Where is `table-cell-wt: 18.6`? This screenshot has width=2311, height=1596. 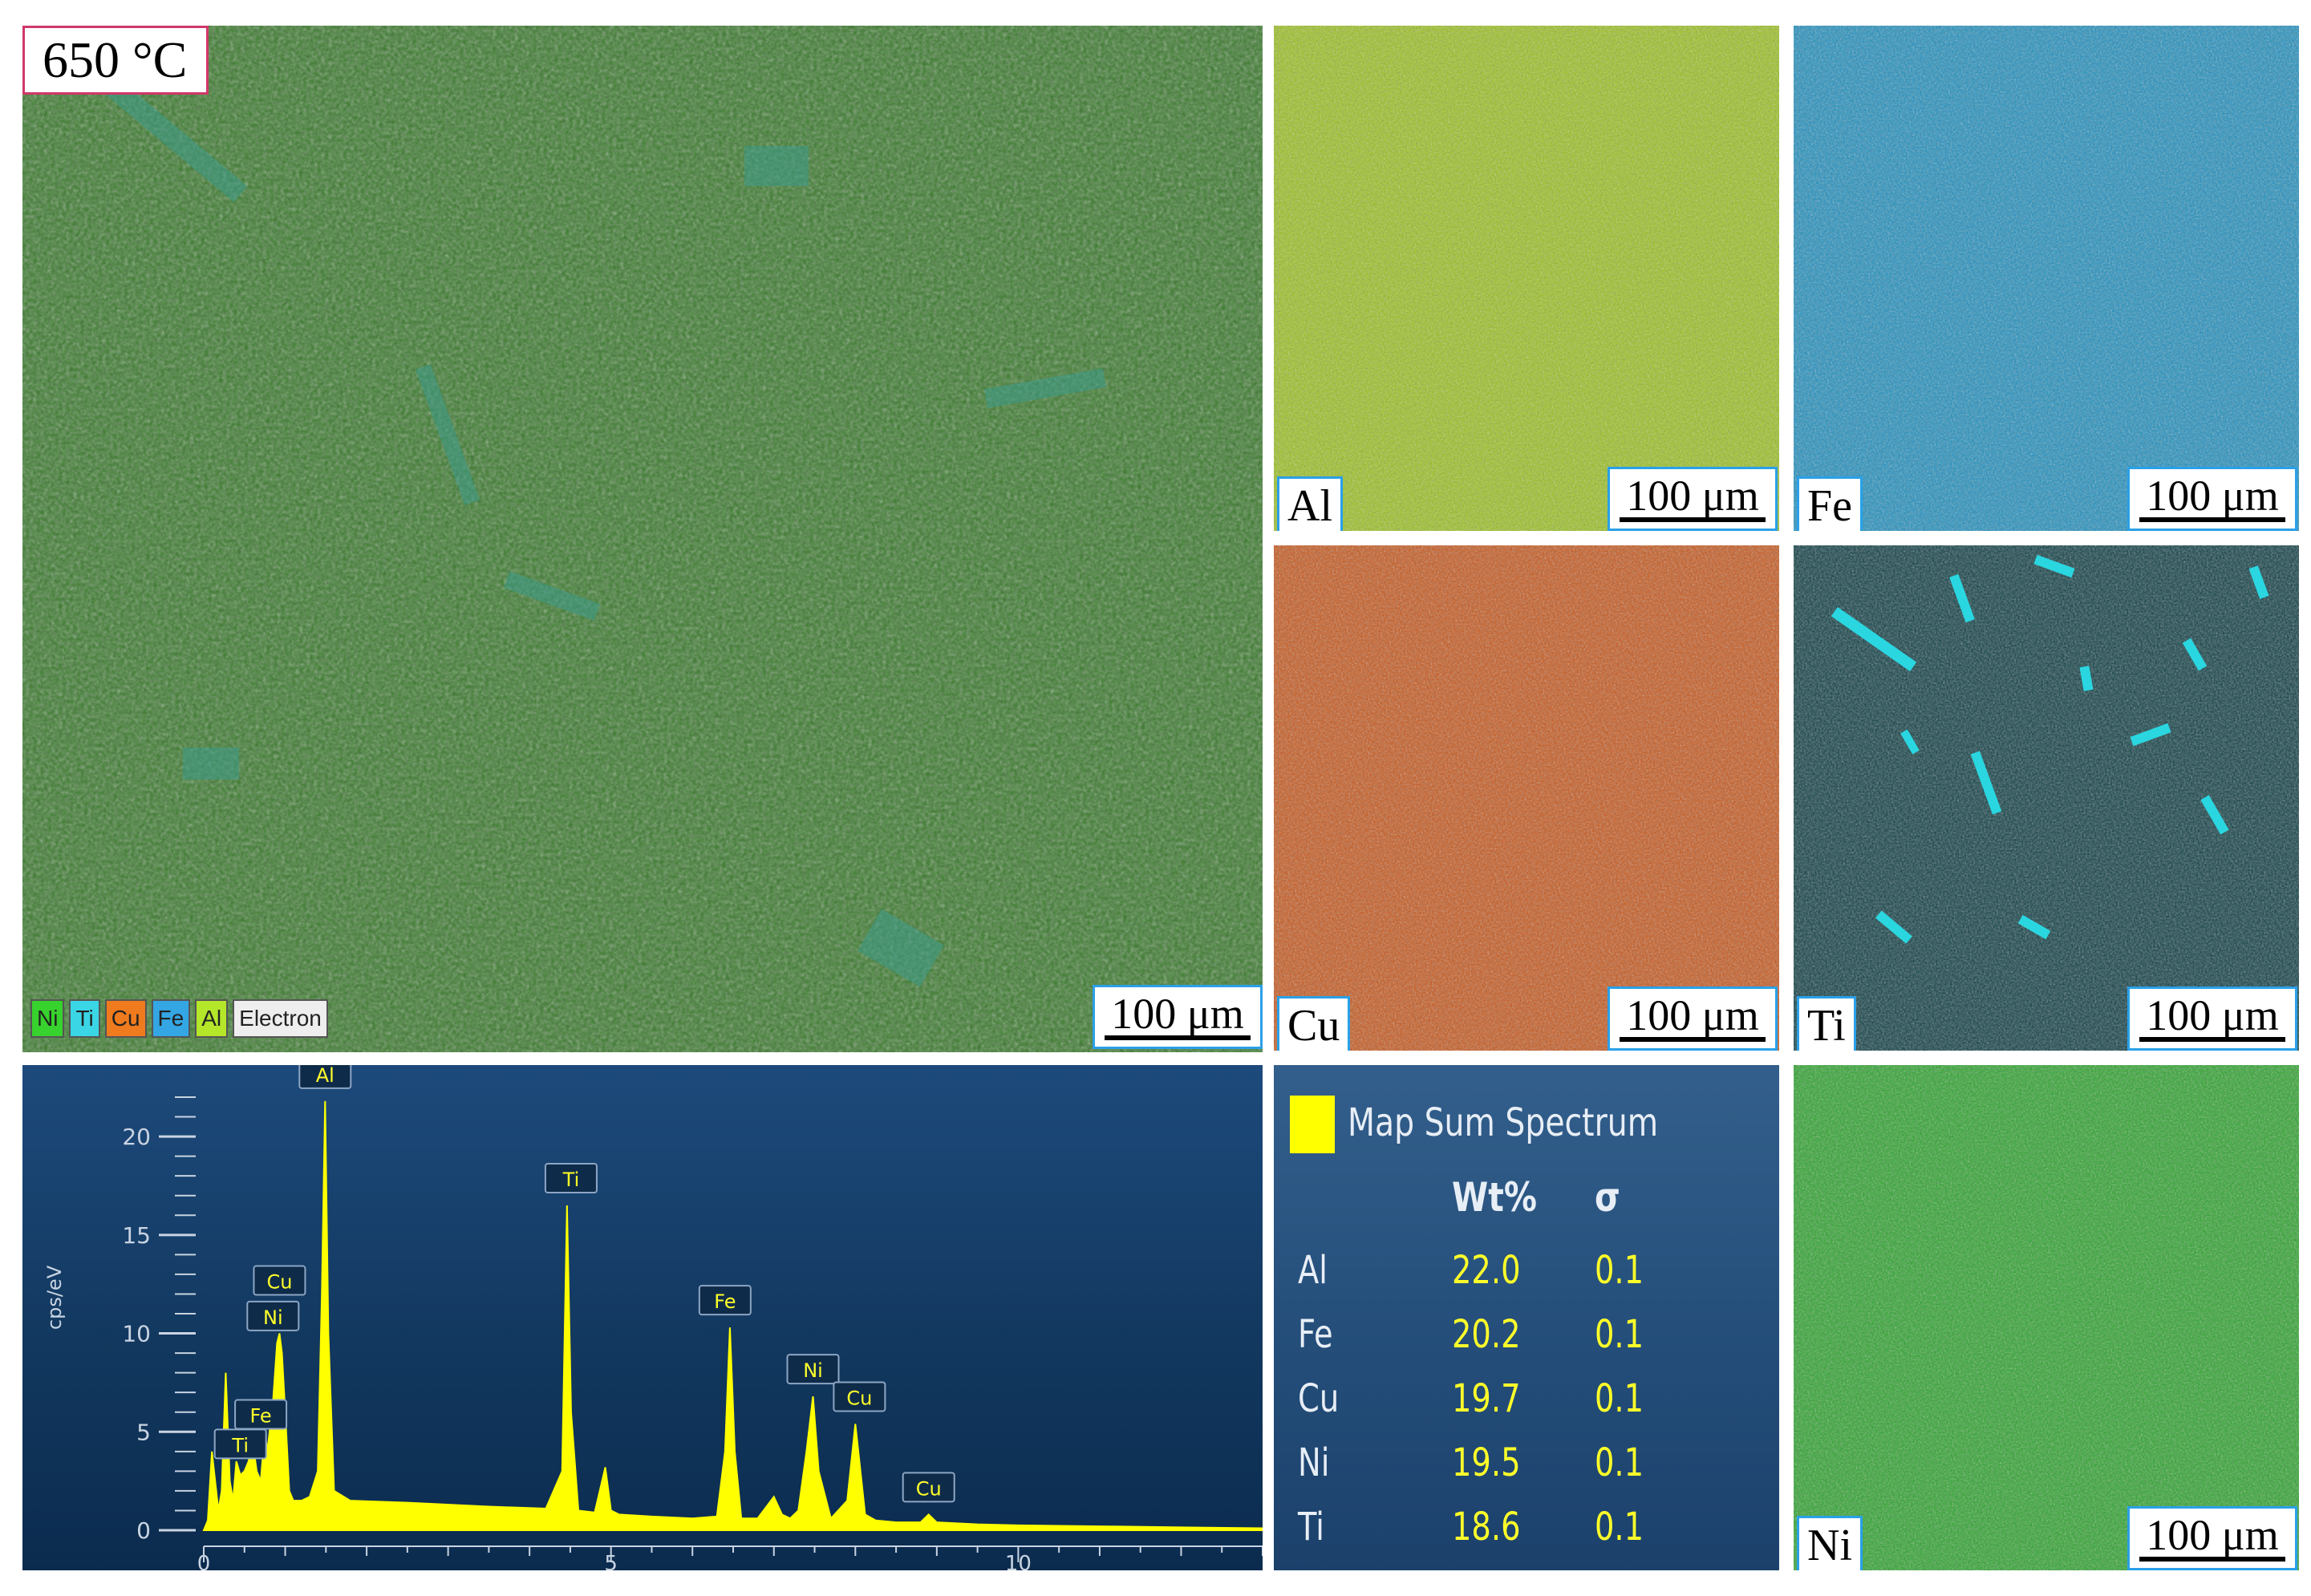
table-cell-wt: 18.6 is located at coordinates (1486, 1527).